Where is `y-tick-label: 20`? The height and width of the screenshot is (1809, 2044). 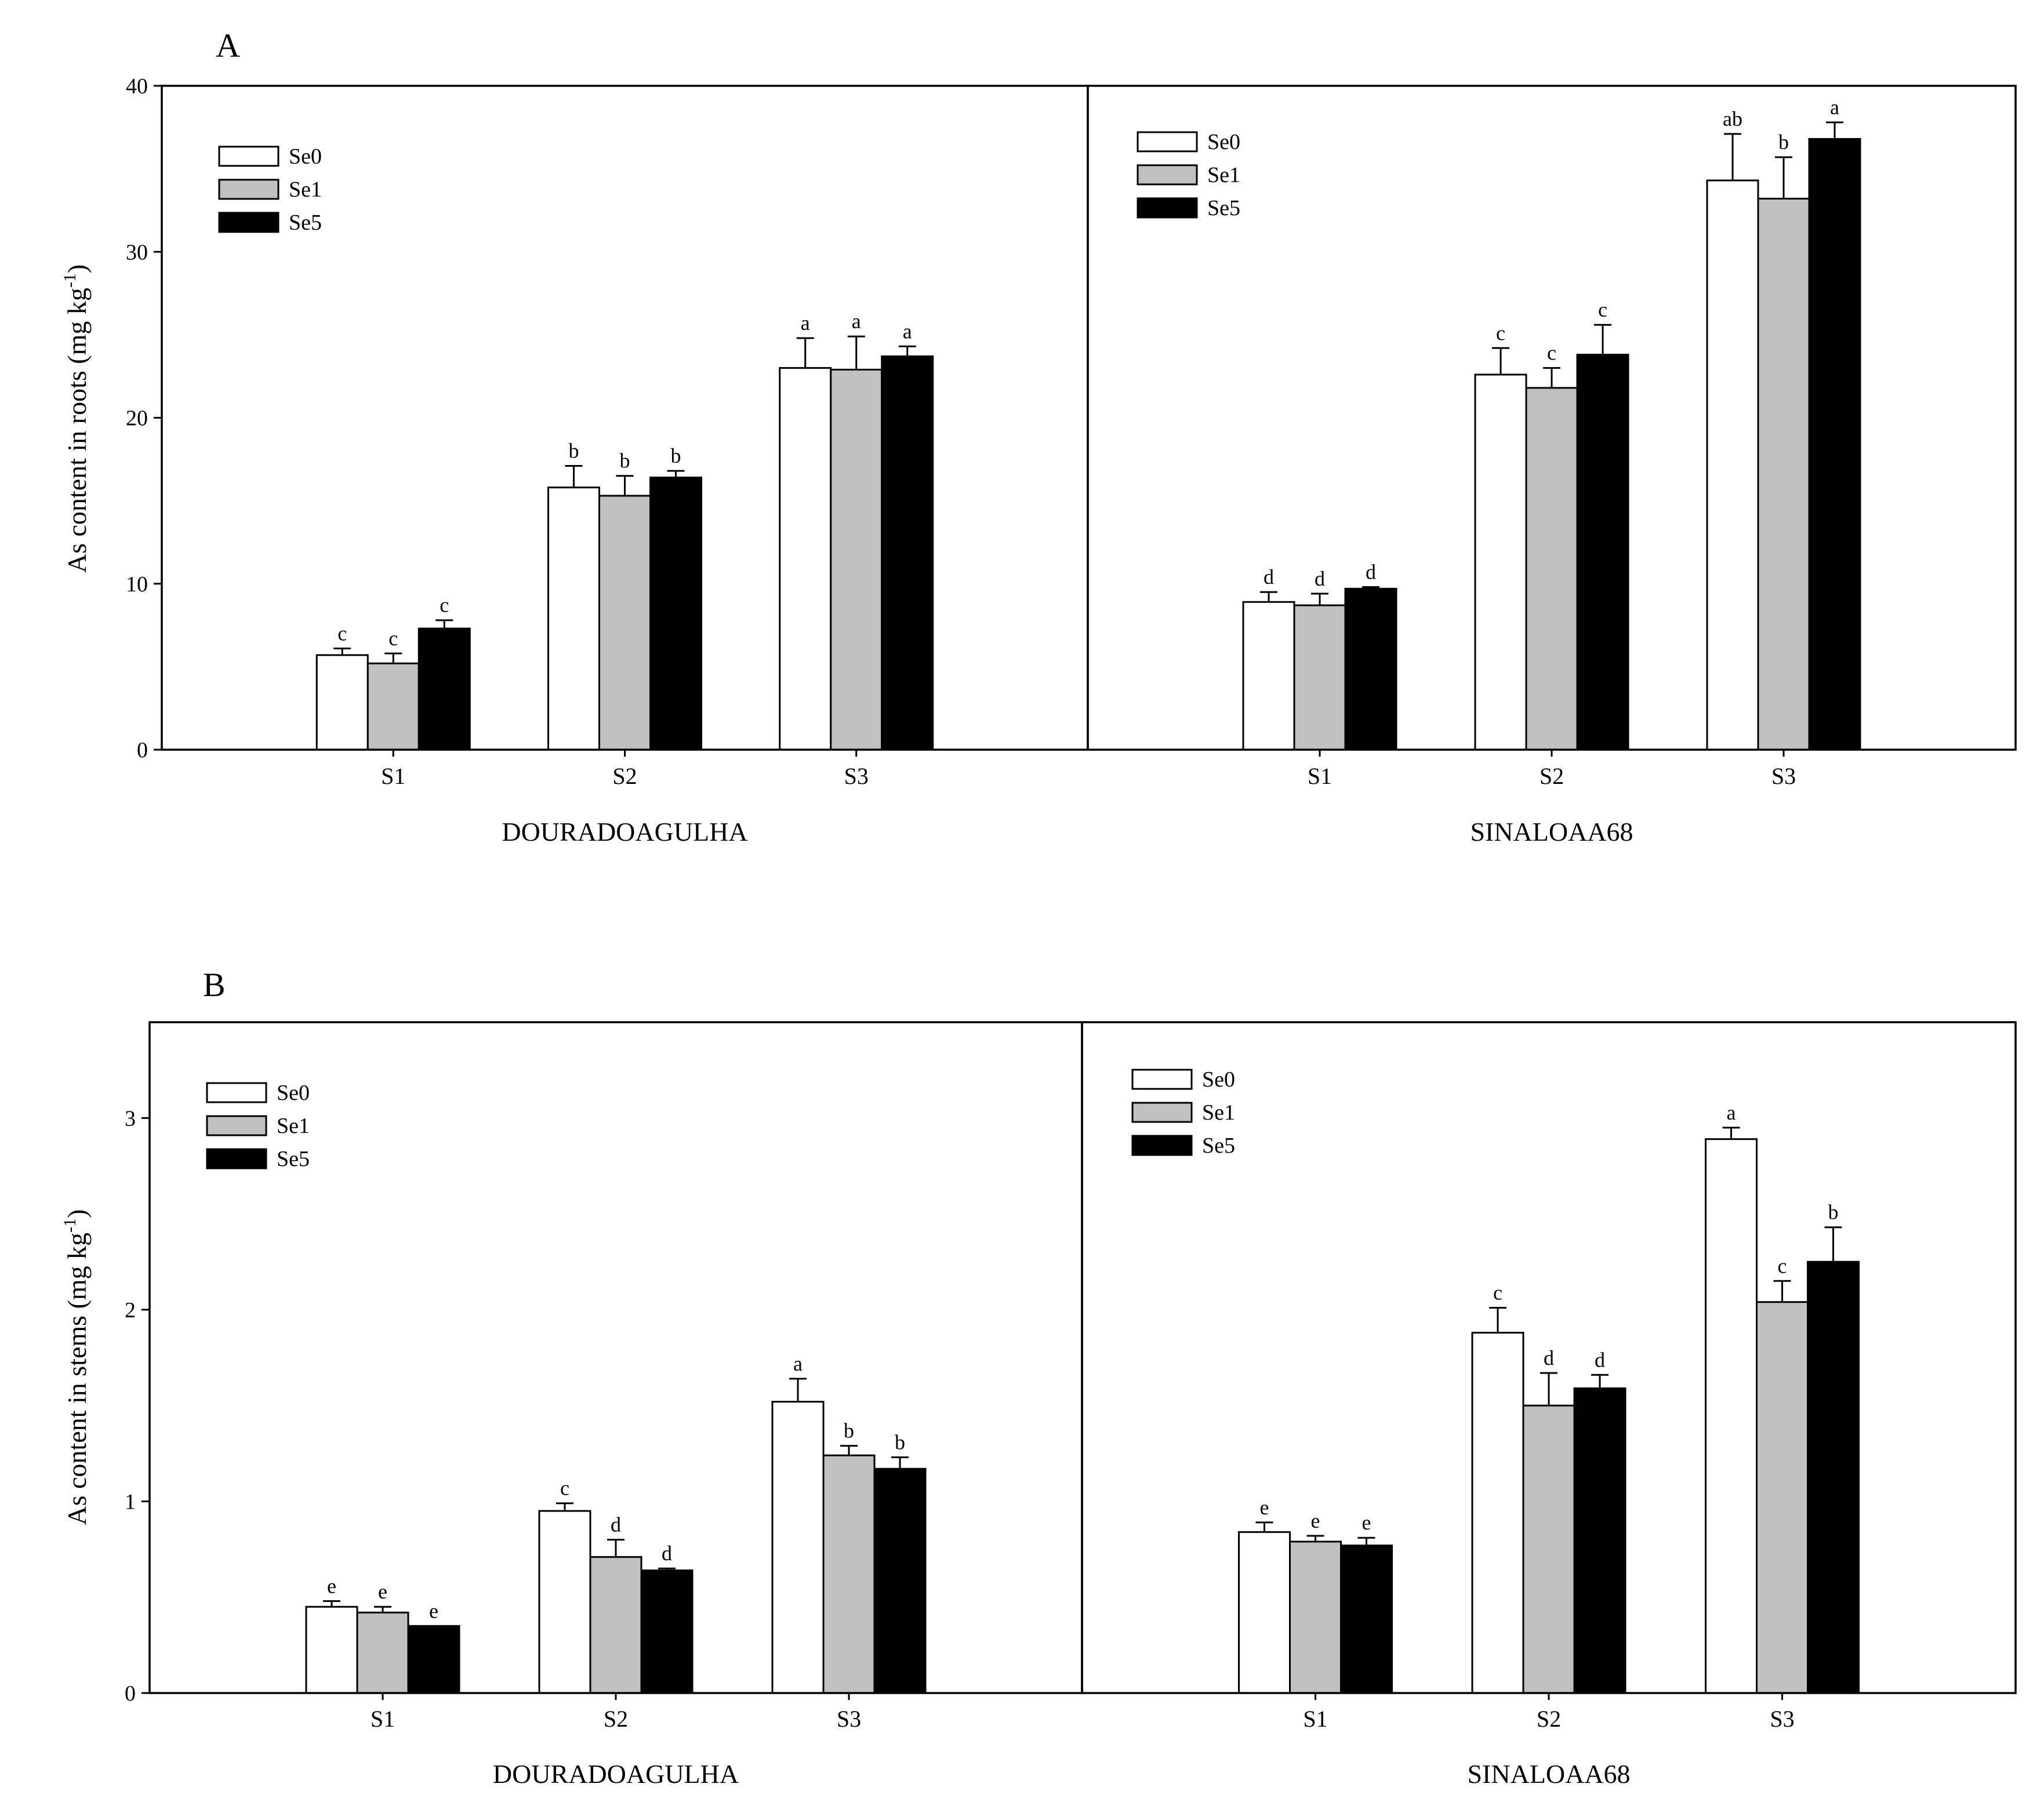
y-tick-label: 20 is located at coordinates (137, 419).